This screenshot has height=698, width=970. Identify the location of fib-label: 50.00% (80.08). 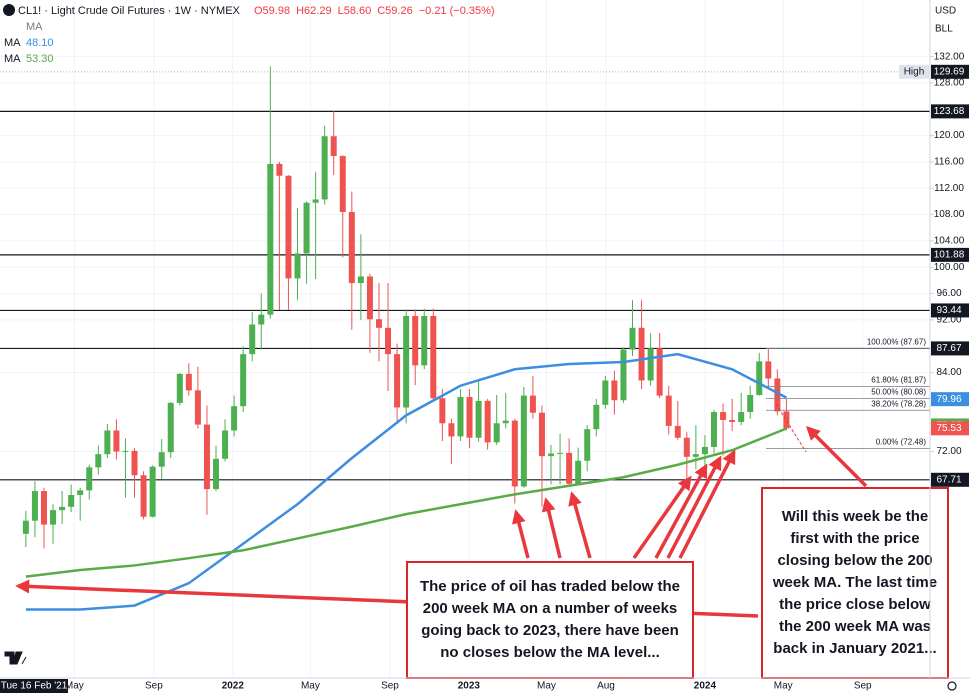
(898, 391).